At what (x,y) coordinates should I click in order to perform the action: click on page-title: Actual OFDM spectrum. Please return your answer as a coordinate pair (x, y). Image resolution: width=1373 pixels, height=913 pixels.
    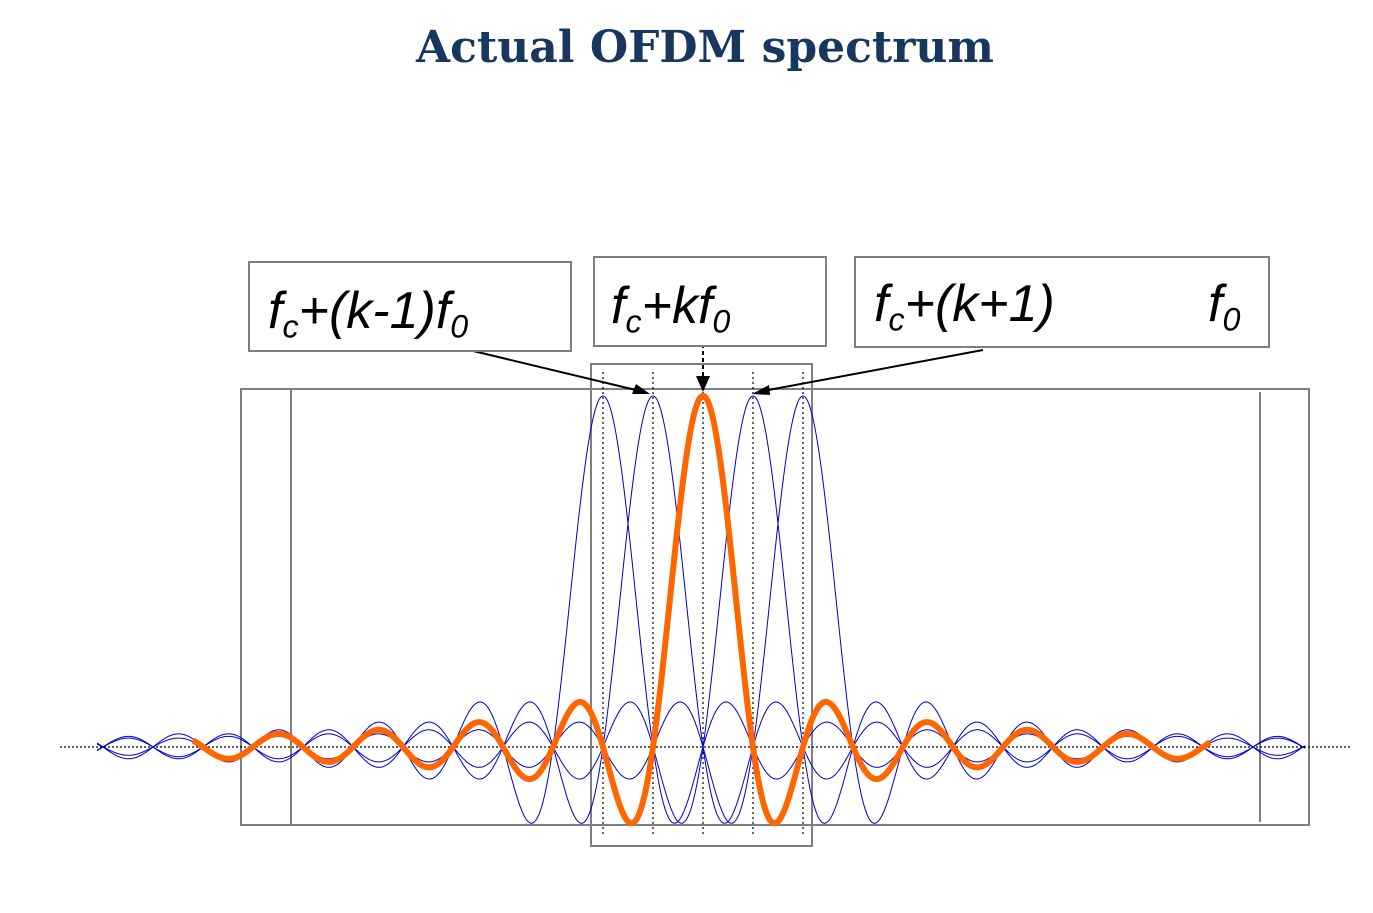
    Looking at the image, I should click on (705, 47).